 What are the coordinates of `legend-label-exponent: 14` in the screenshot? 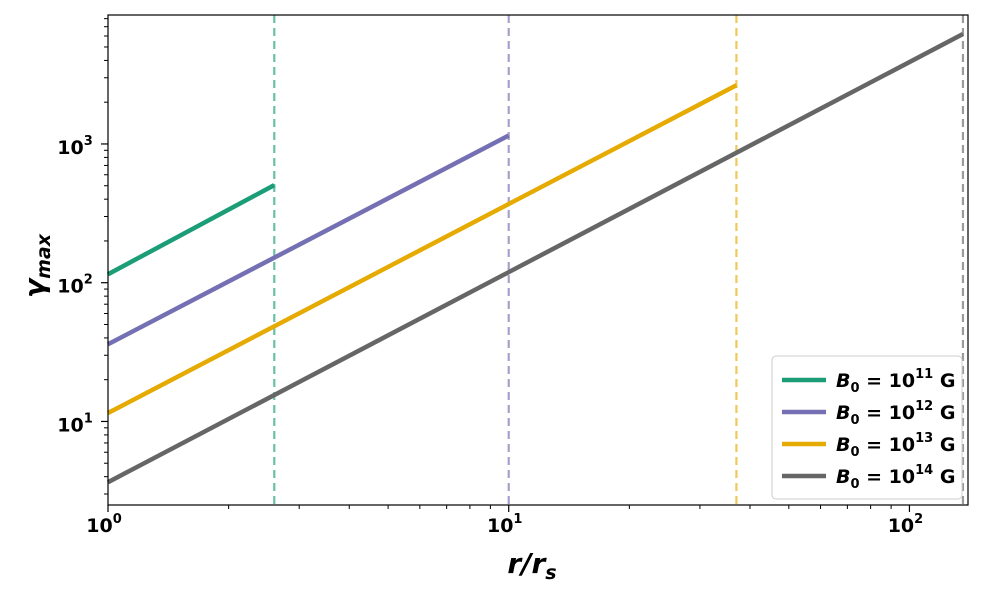 It's located at (924, 470).